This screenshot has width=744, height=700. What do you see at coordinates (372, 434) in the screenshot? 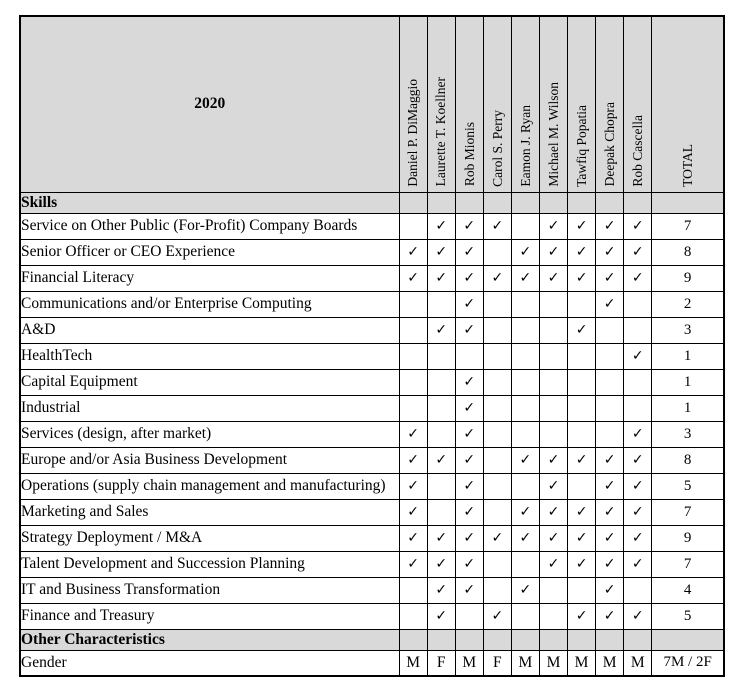
I see `table-row: Services (design, after market) ✓ ✓ ✓ 3` at bounding box center [372, 434].